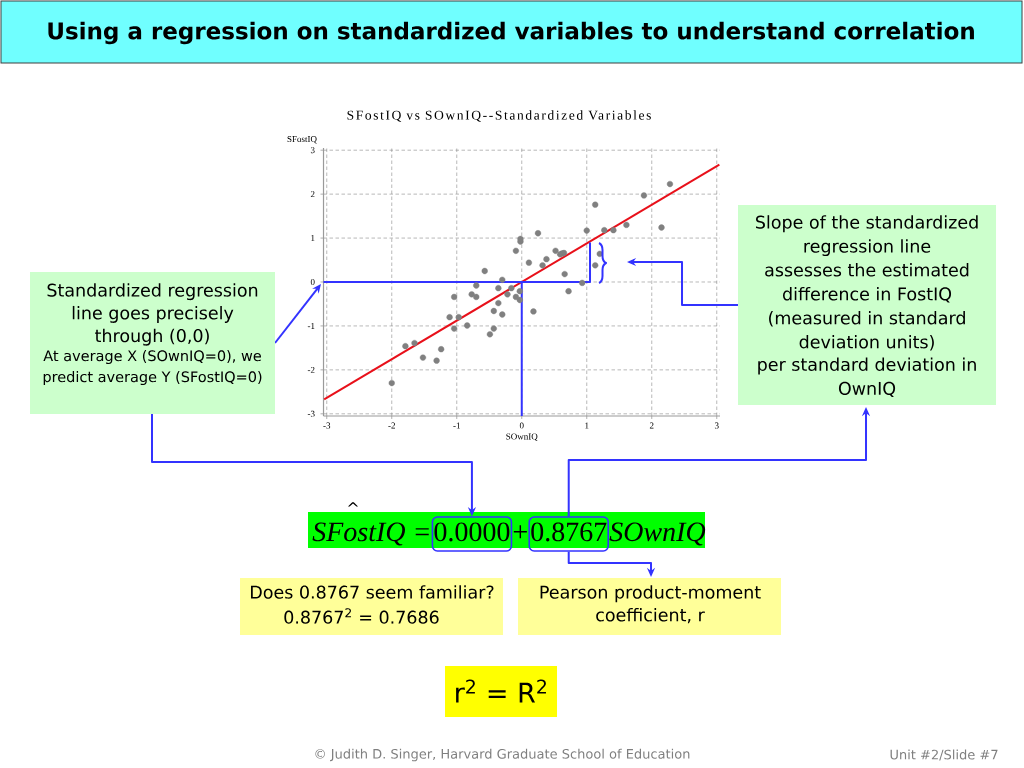  Describe the element at coordinates (327, 425) in the screenshot. I see `x-tick-label: -3` at that location.